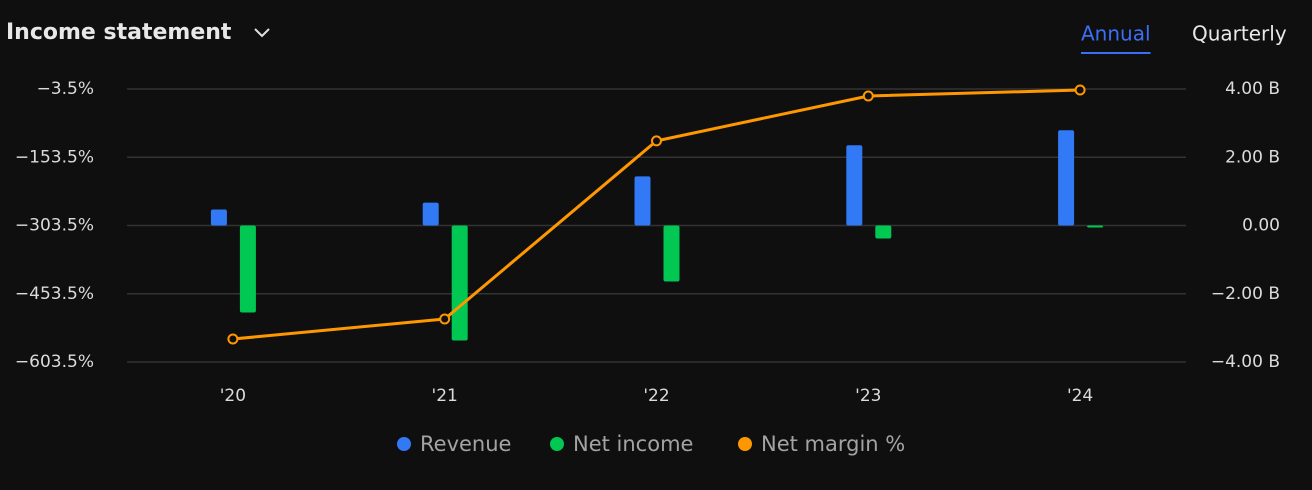 This screenshot has width=1312, height=490. I want to click on legend-label: Net income, so click(633, 444).